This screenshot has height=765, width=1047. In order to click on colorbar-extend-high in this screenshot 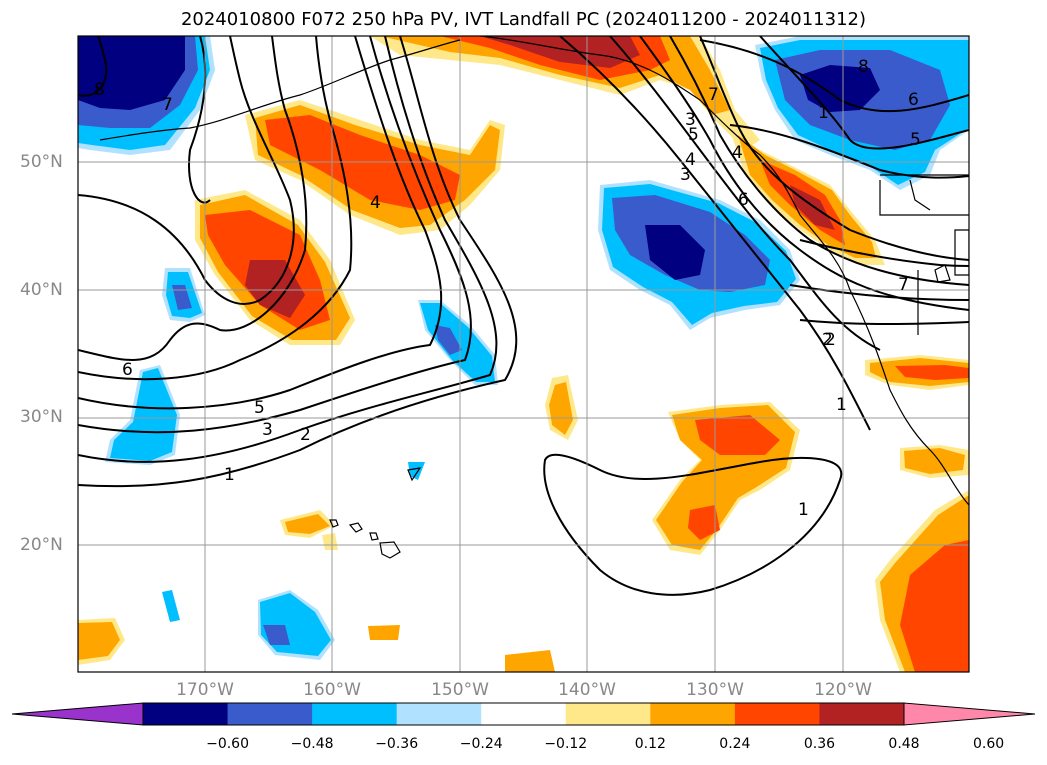, I will do `click(969, 714)`.